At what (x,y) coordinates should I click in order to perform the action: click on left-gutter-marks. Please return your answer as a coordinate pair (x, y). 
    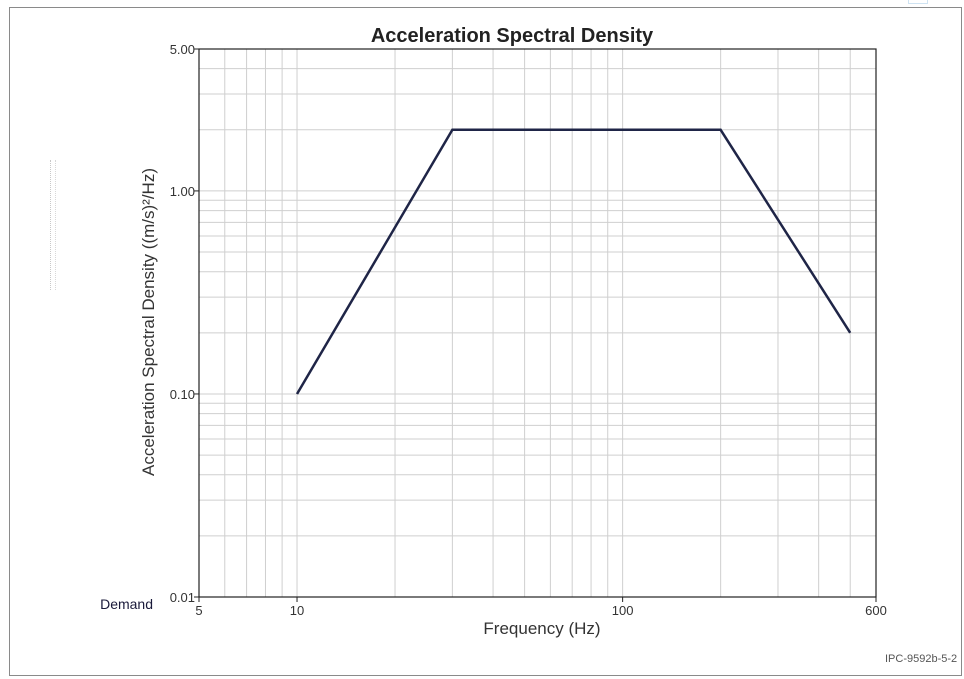
    Looking at the image, I should click on (53, 225).